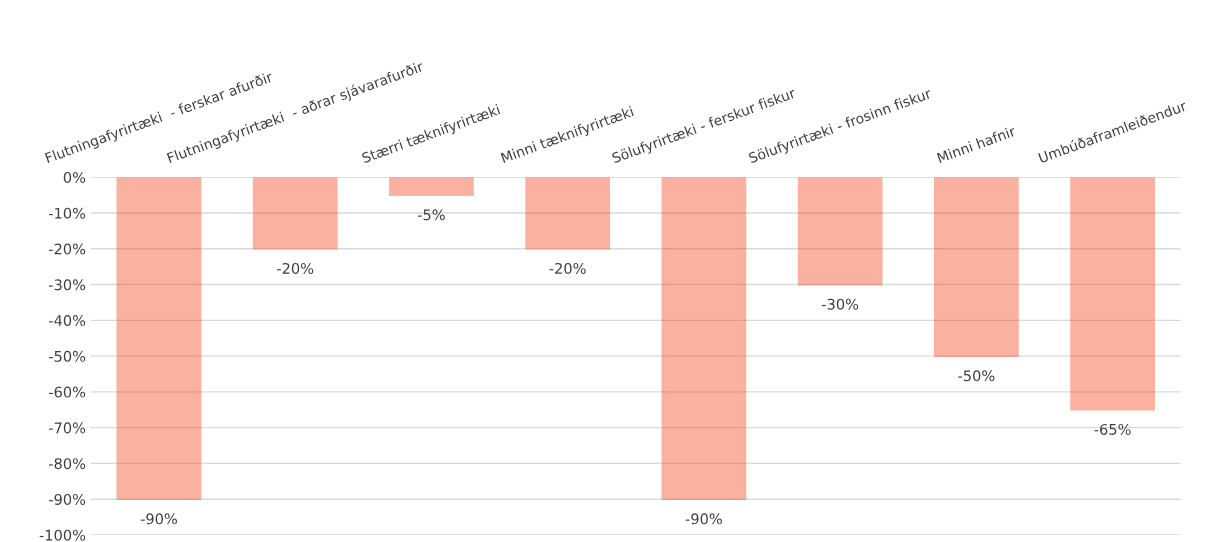 The width and height of the screenshot is (1211, 542). What do you see at coordinates (67, 285) in the screenshot?
I see `y-tick-label: -30%` at bounding box center [67, 285].